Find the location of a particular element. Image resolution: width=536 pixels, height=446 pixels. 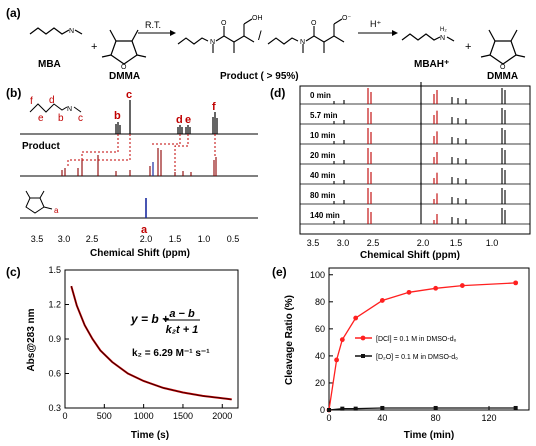

panel-c-ylabel: Abs@283 nm is located at coordinates (31, 339).